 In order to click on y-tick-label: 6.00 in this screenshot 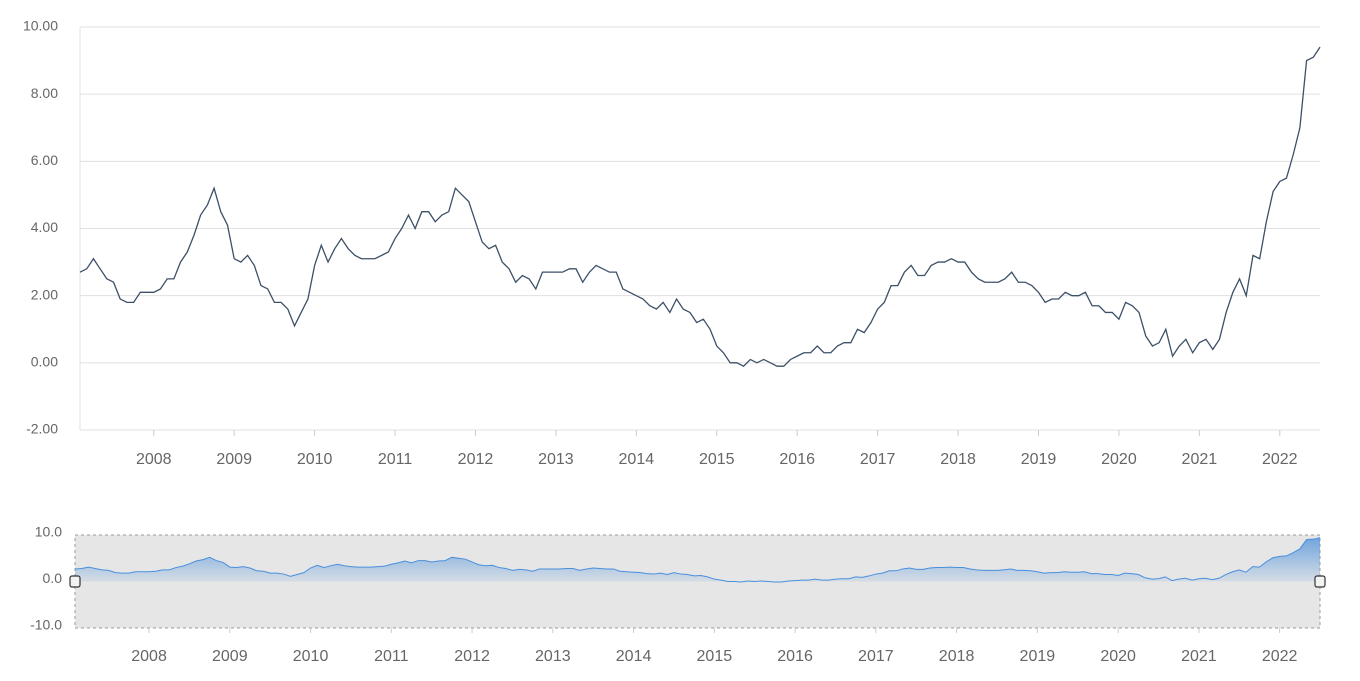, I will do `click(44, 160)`.